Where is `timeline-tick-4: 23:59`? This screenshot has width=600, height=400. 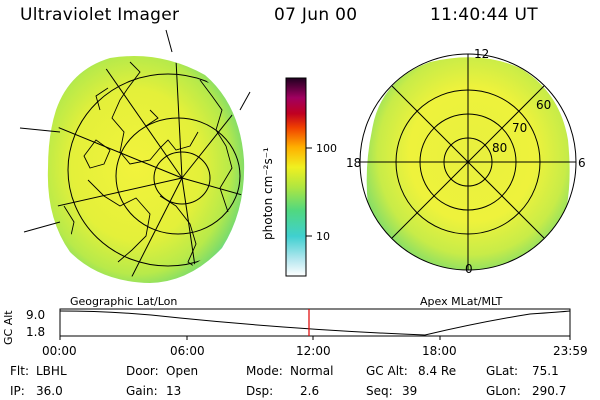 timeline-tick-4: 23:59 is located at coordinates (570, 351).